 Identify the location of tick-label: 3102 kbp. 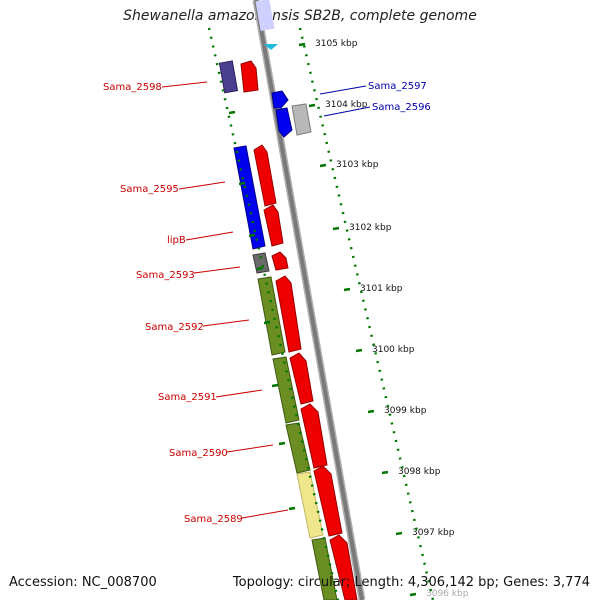
(370, 228).